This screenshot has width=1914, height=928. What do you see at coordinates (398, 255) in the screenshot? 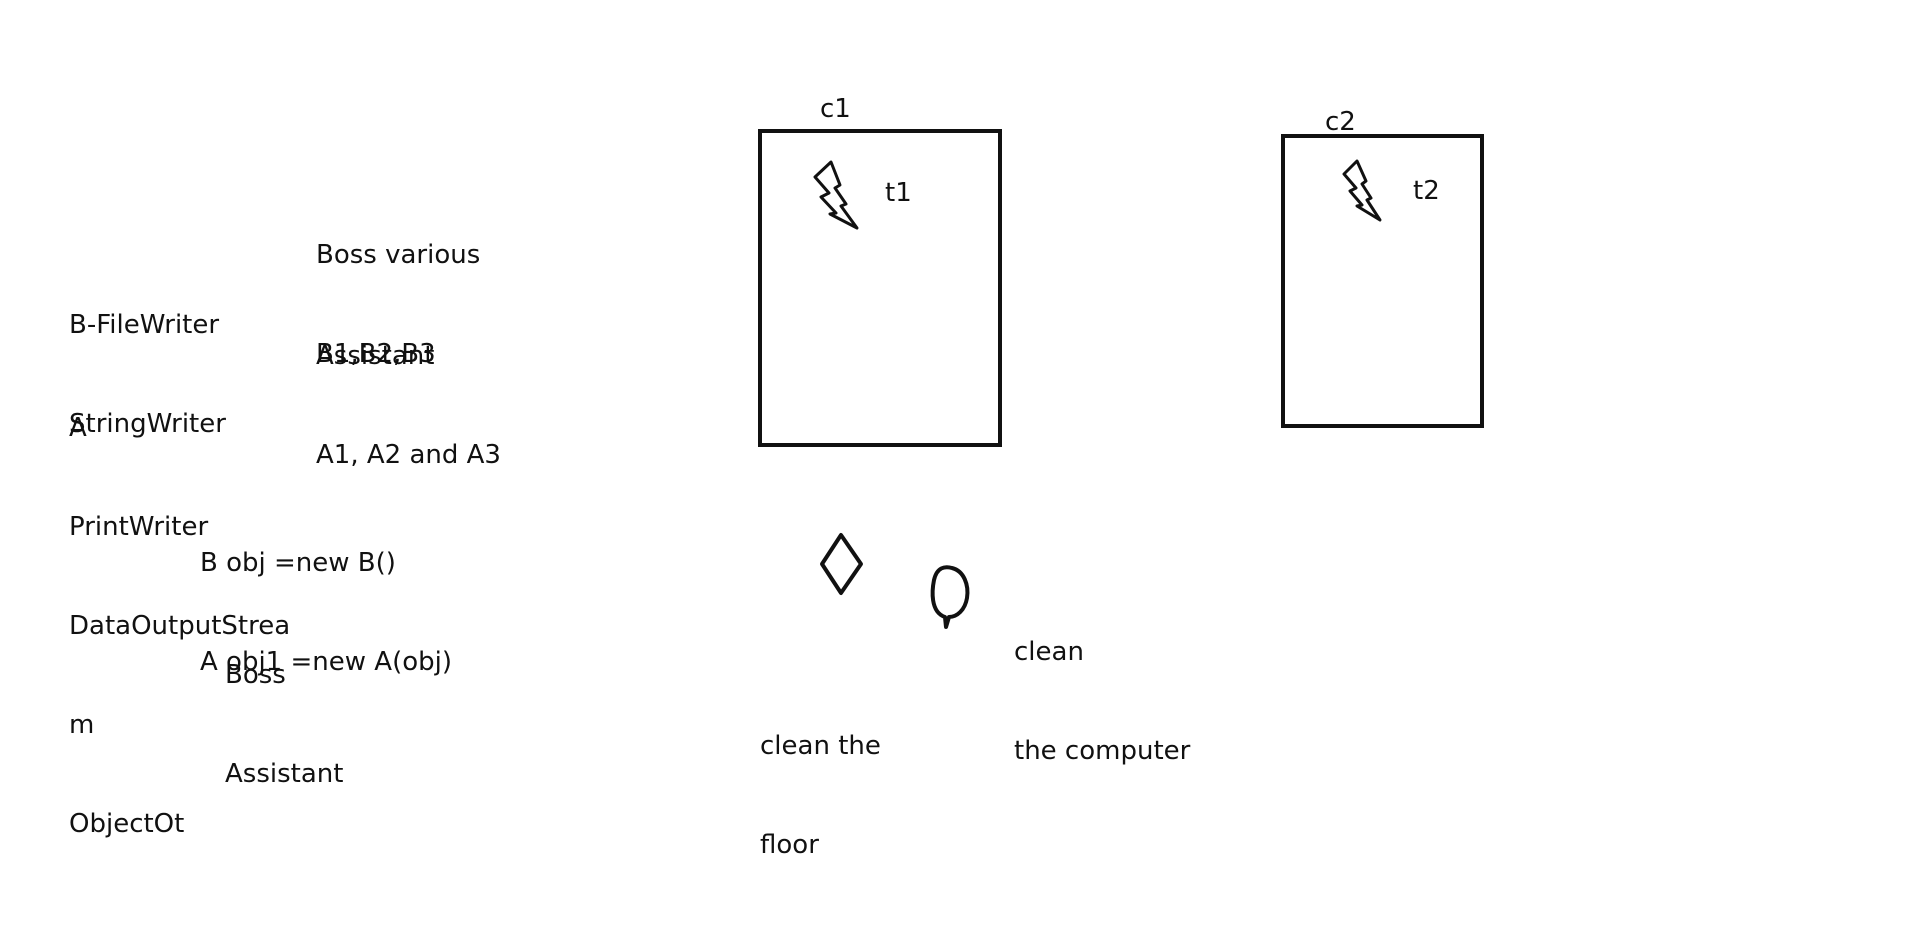
I see `note-line: Boss various` at bounding box center [398, 255].